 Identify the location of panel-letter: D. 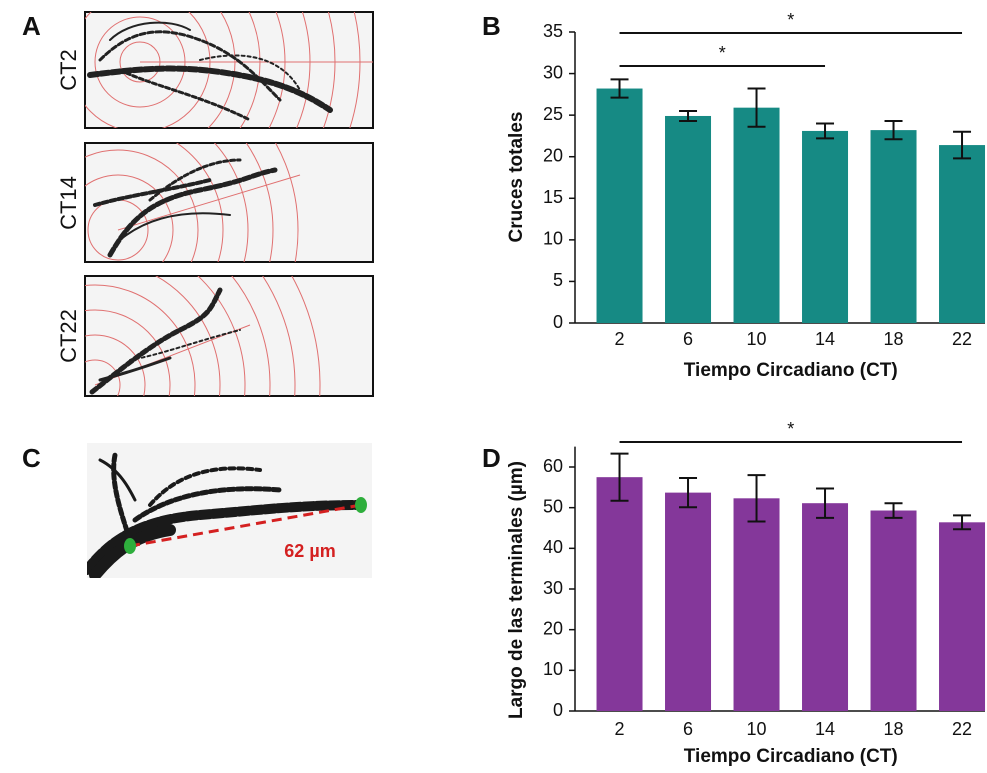
(491, 458).